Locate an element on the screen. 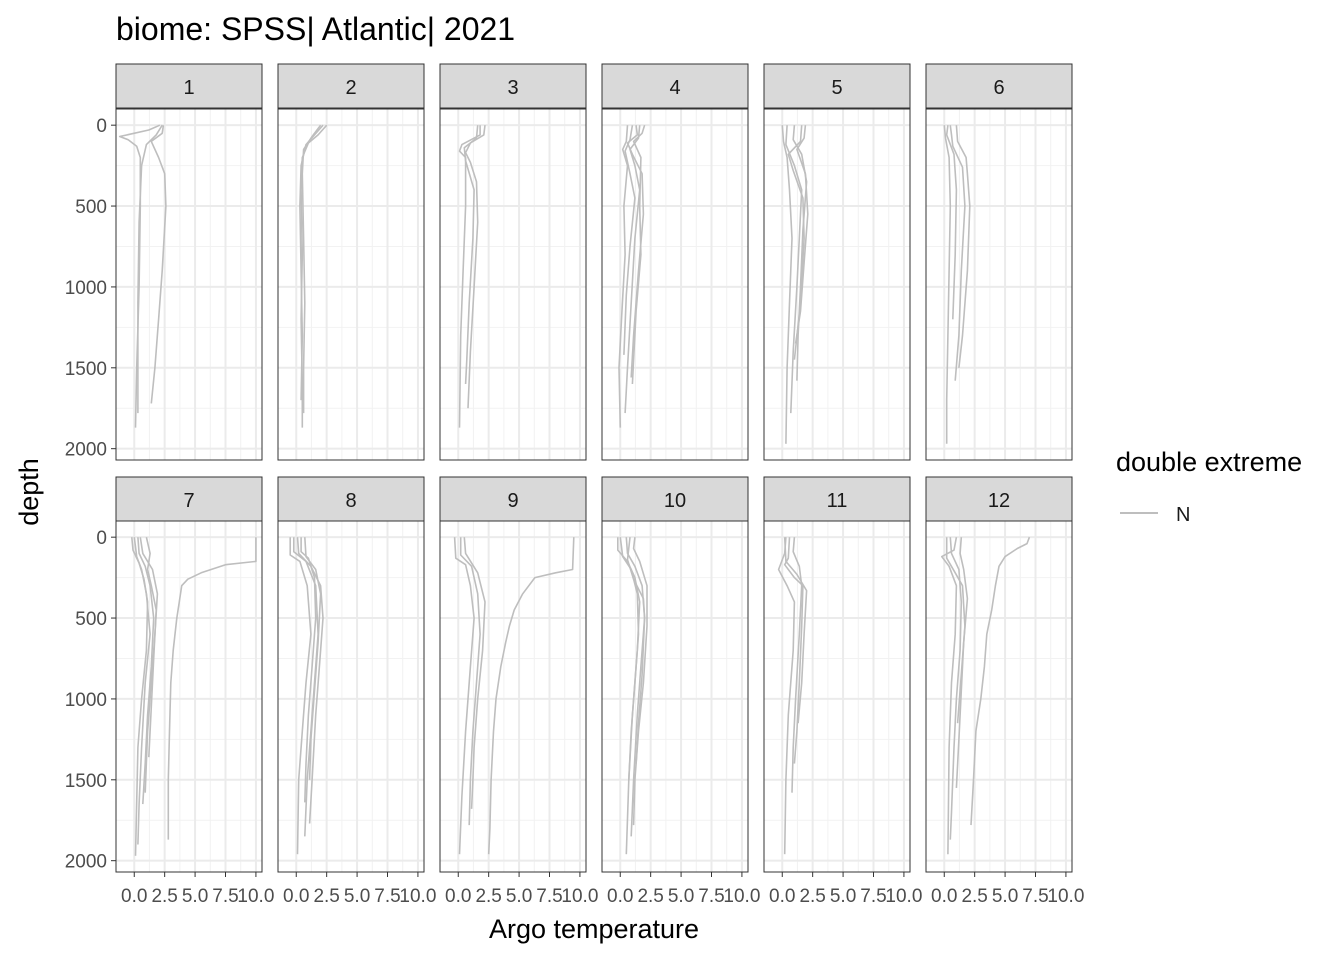 The image size is (1344, 960). facet-panel-1: 1 is located at coordinates (189, 262).